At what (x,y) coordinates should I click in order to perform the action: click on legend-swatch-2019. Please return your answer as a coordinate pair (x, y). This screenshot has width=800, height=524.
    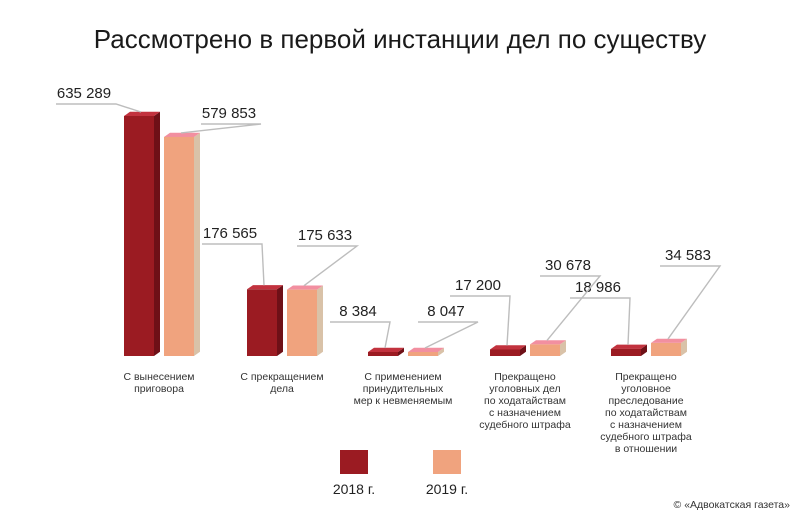
    Looking at the image, I should click on (447, 462).